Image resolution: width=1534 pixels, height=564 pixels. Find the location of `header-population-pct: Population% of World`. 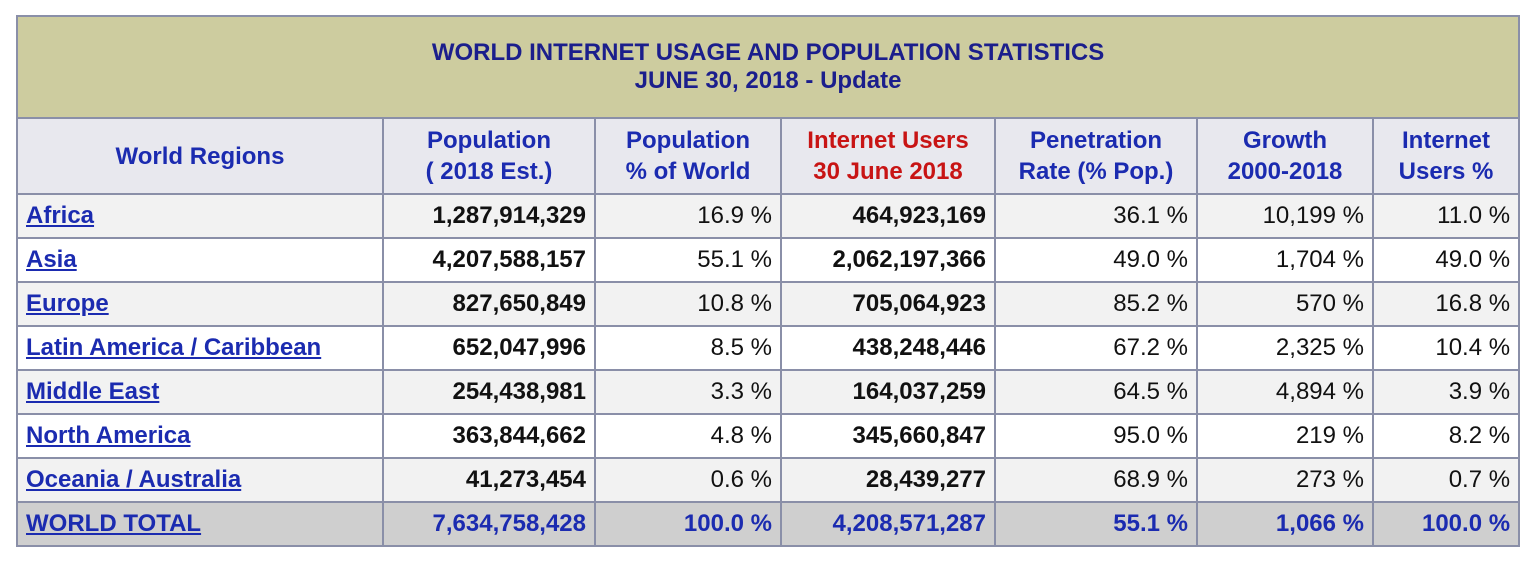

header-population-pct: Population% of World is located at coordinates (688, 156).